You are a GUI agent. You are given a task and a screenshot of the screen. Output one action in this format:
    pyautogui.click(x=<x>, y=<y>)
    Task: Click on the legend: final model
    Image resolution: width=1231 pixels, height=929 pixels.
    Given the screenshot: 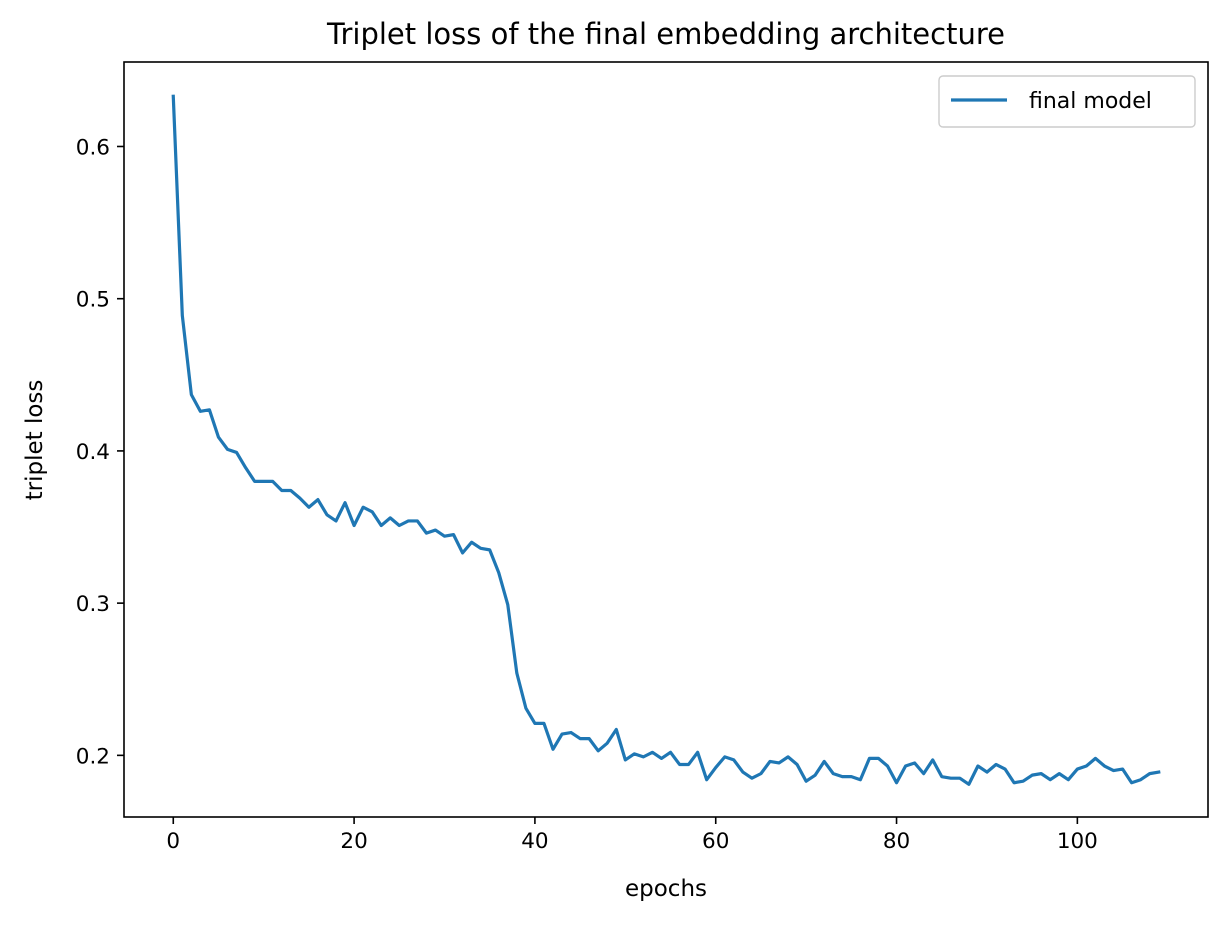 What is the action you would take?
    pyautogui.click(x=1067, y=101)
    